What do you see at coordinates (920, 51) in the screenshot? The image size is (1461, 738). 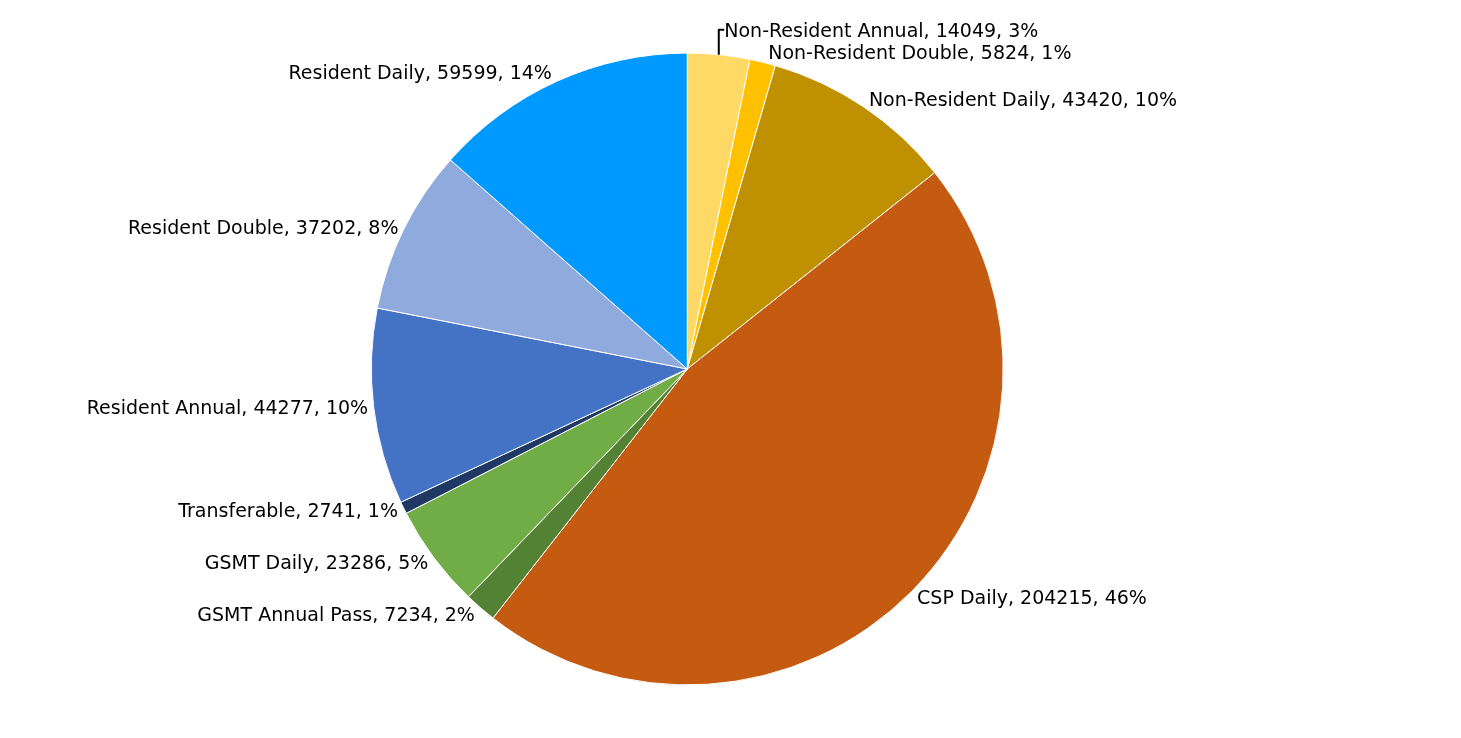 I see `slice-label: Non-Resident Double, 5824, 1%` at bounding box center [920, 51].